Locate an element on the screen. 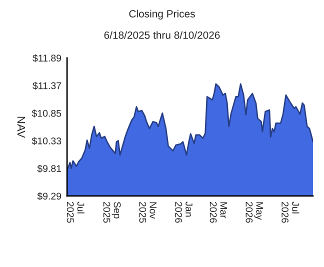  y-tick-label: $11.89 is located at coordinates (47, 58).